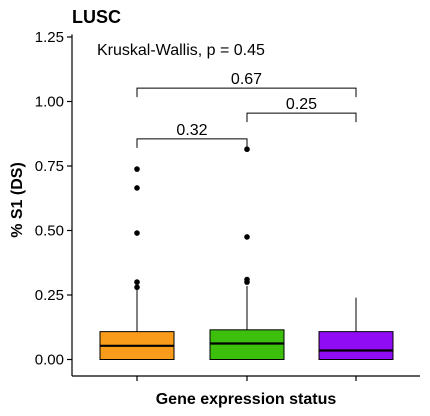  I want to click on comparison-p-value: 0.32, so click(191, 130).